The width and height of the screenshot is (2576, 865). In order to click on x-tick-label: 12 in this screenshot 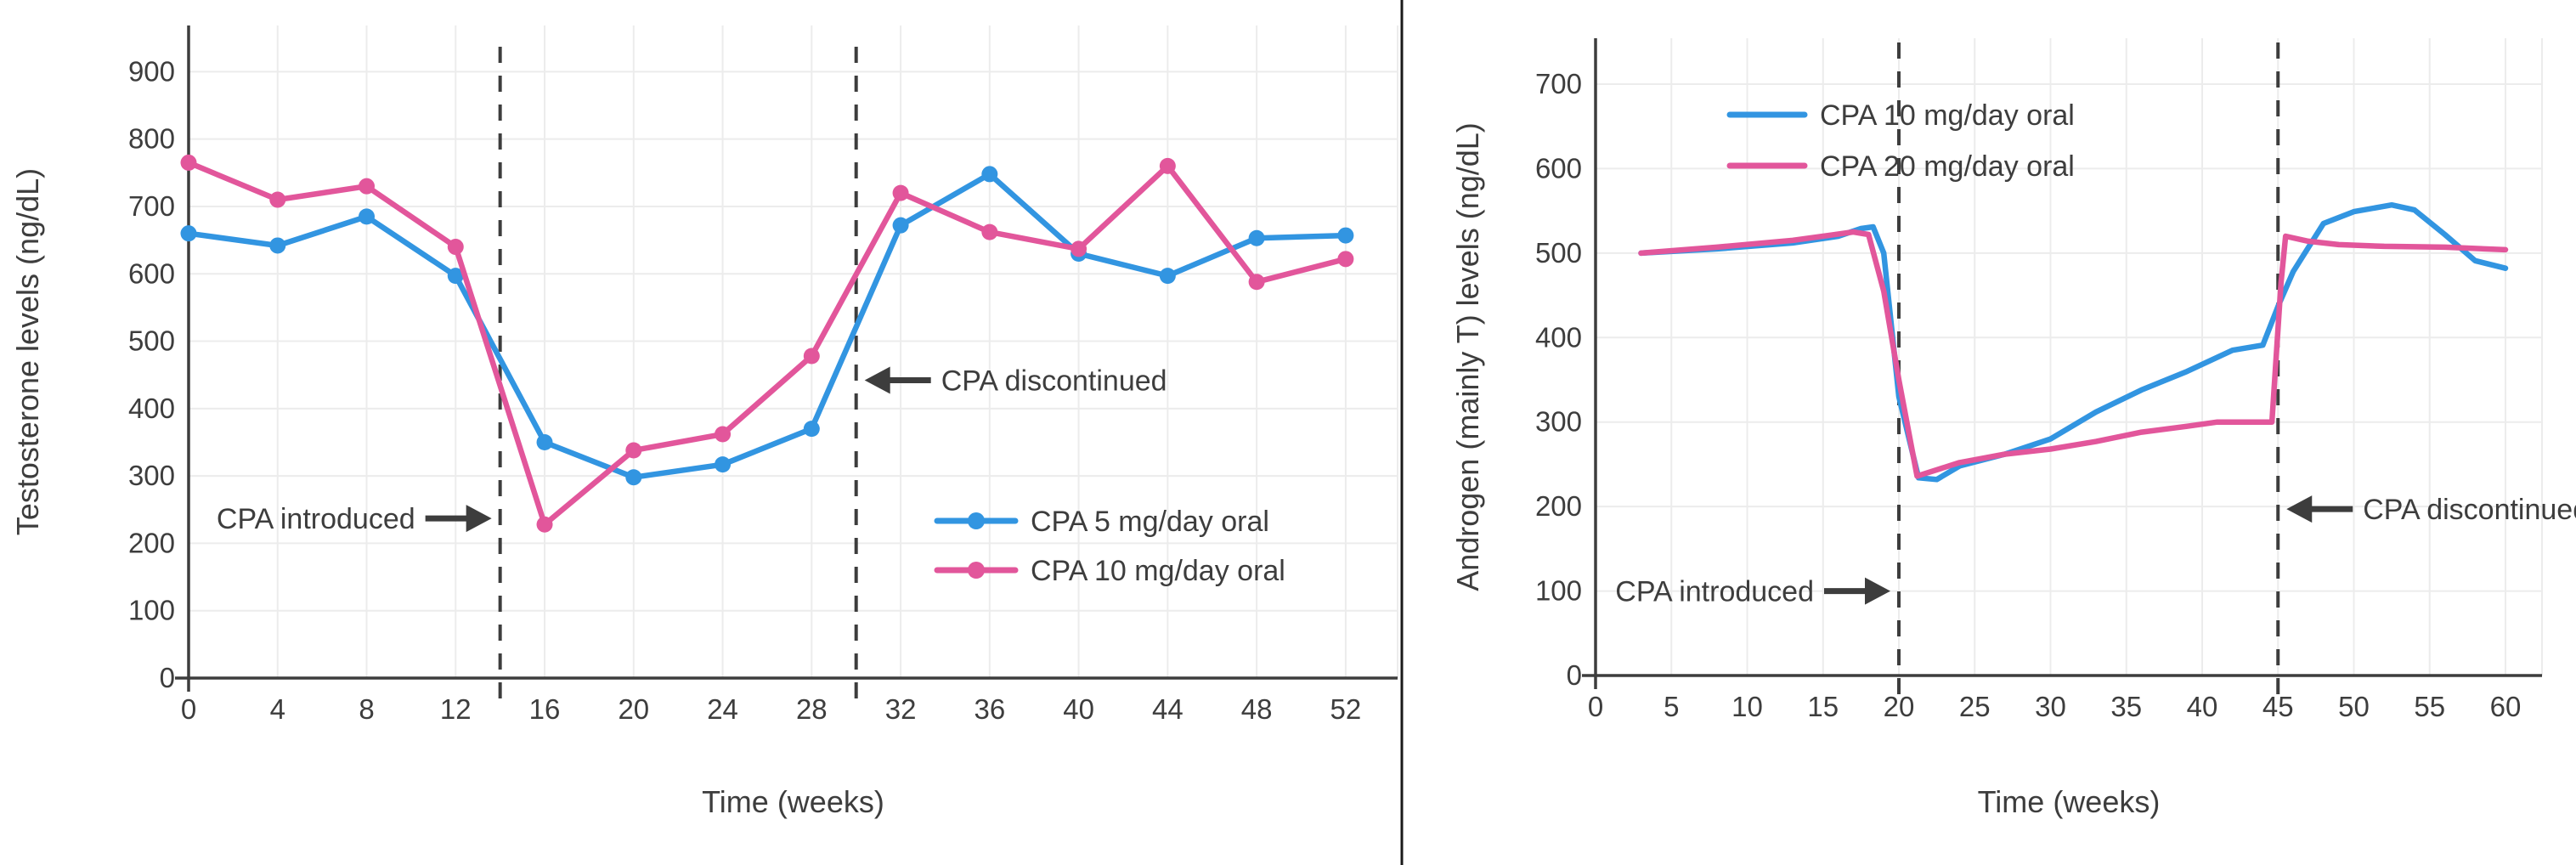, I will do `click(456, 709)`.